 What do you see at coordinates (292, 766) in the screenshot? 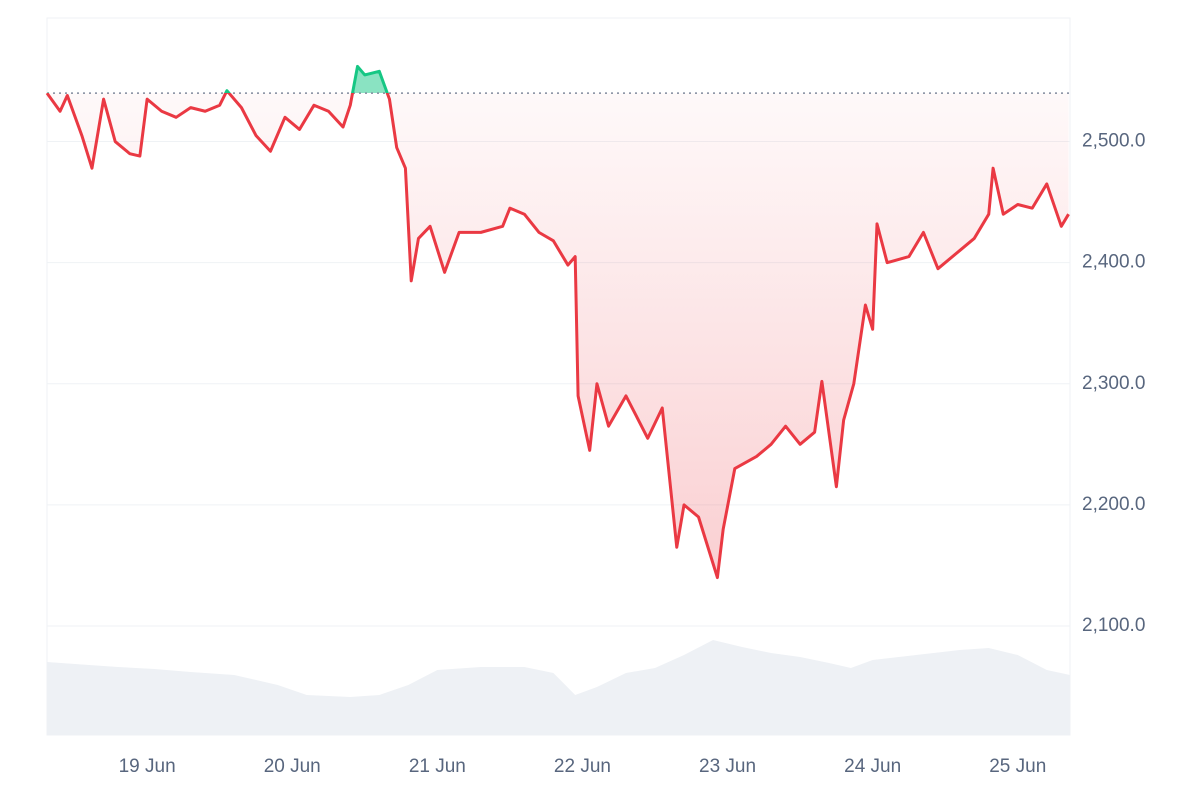
I see `x-tick-label: 20 Jun` at bounding box center [292, 766].